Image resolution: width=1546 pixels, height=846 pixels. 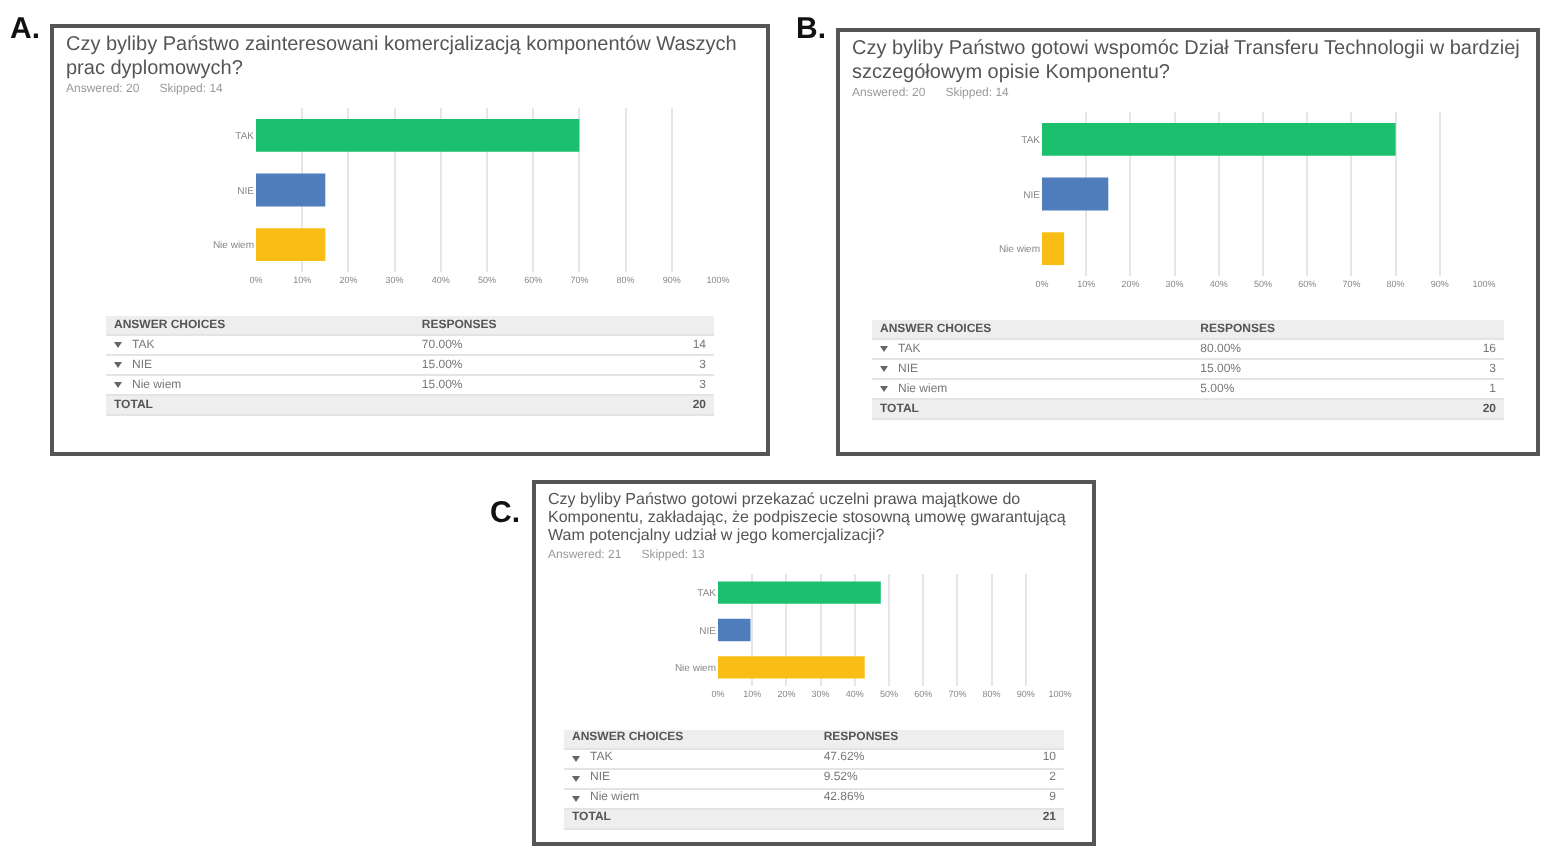 What do you see at coordinates (811, 29) in the screenshot?
I see `text: B.` at bounding box center [811, 29].